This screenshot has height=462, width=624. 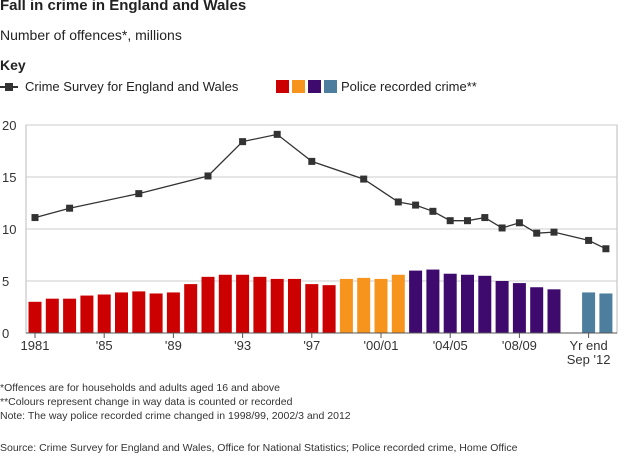 What do you see at coordinates (519, 345) in the screenshot?
I see `x-tick-label: '08/09` at bounding box center [519, 345].